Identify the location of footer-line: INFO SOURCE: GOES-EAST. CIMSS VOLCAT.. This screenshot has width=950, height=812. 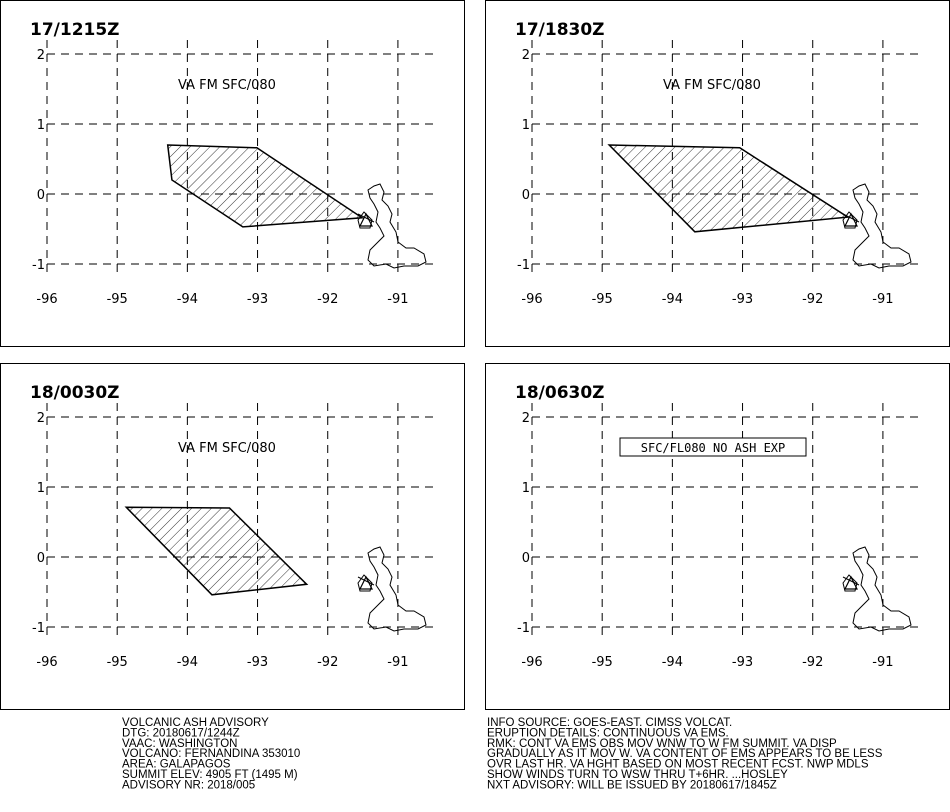
(609, 723).